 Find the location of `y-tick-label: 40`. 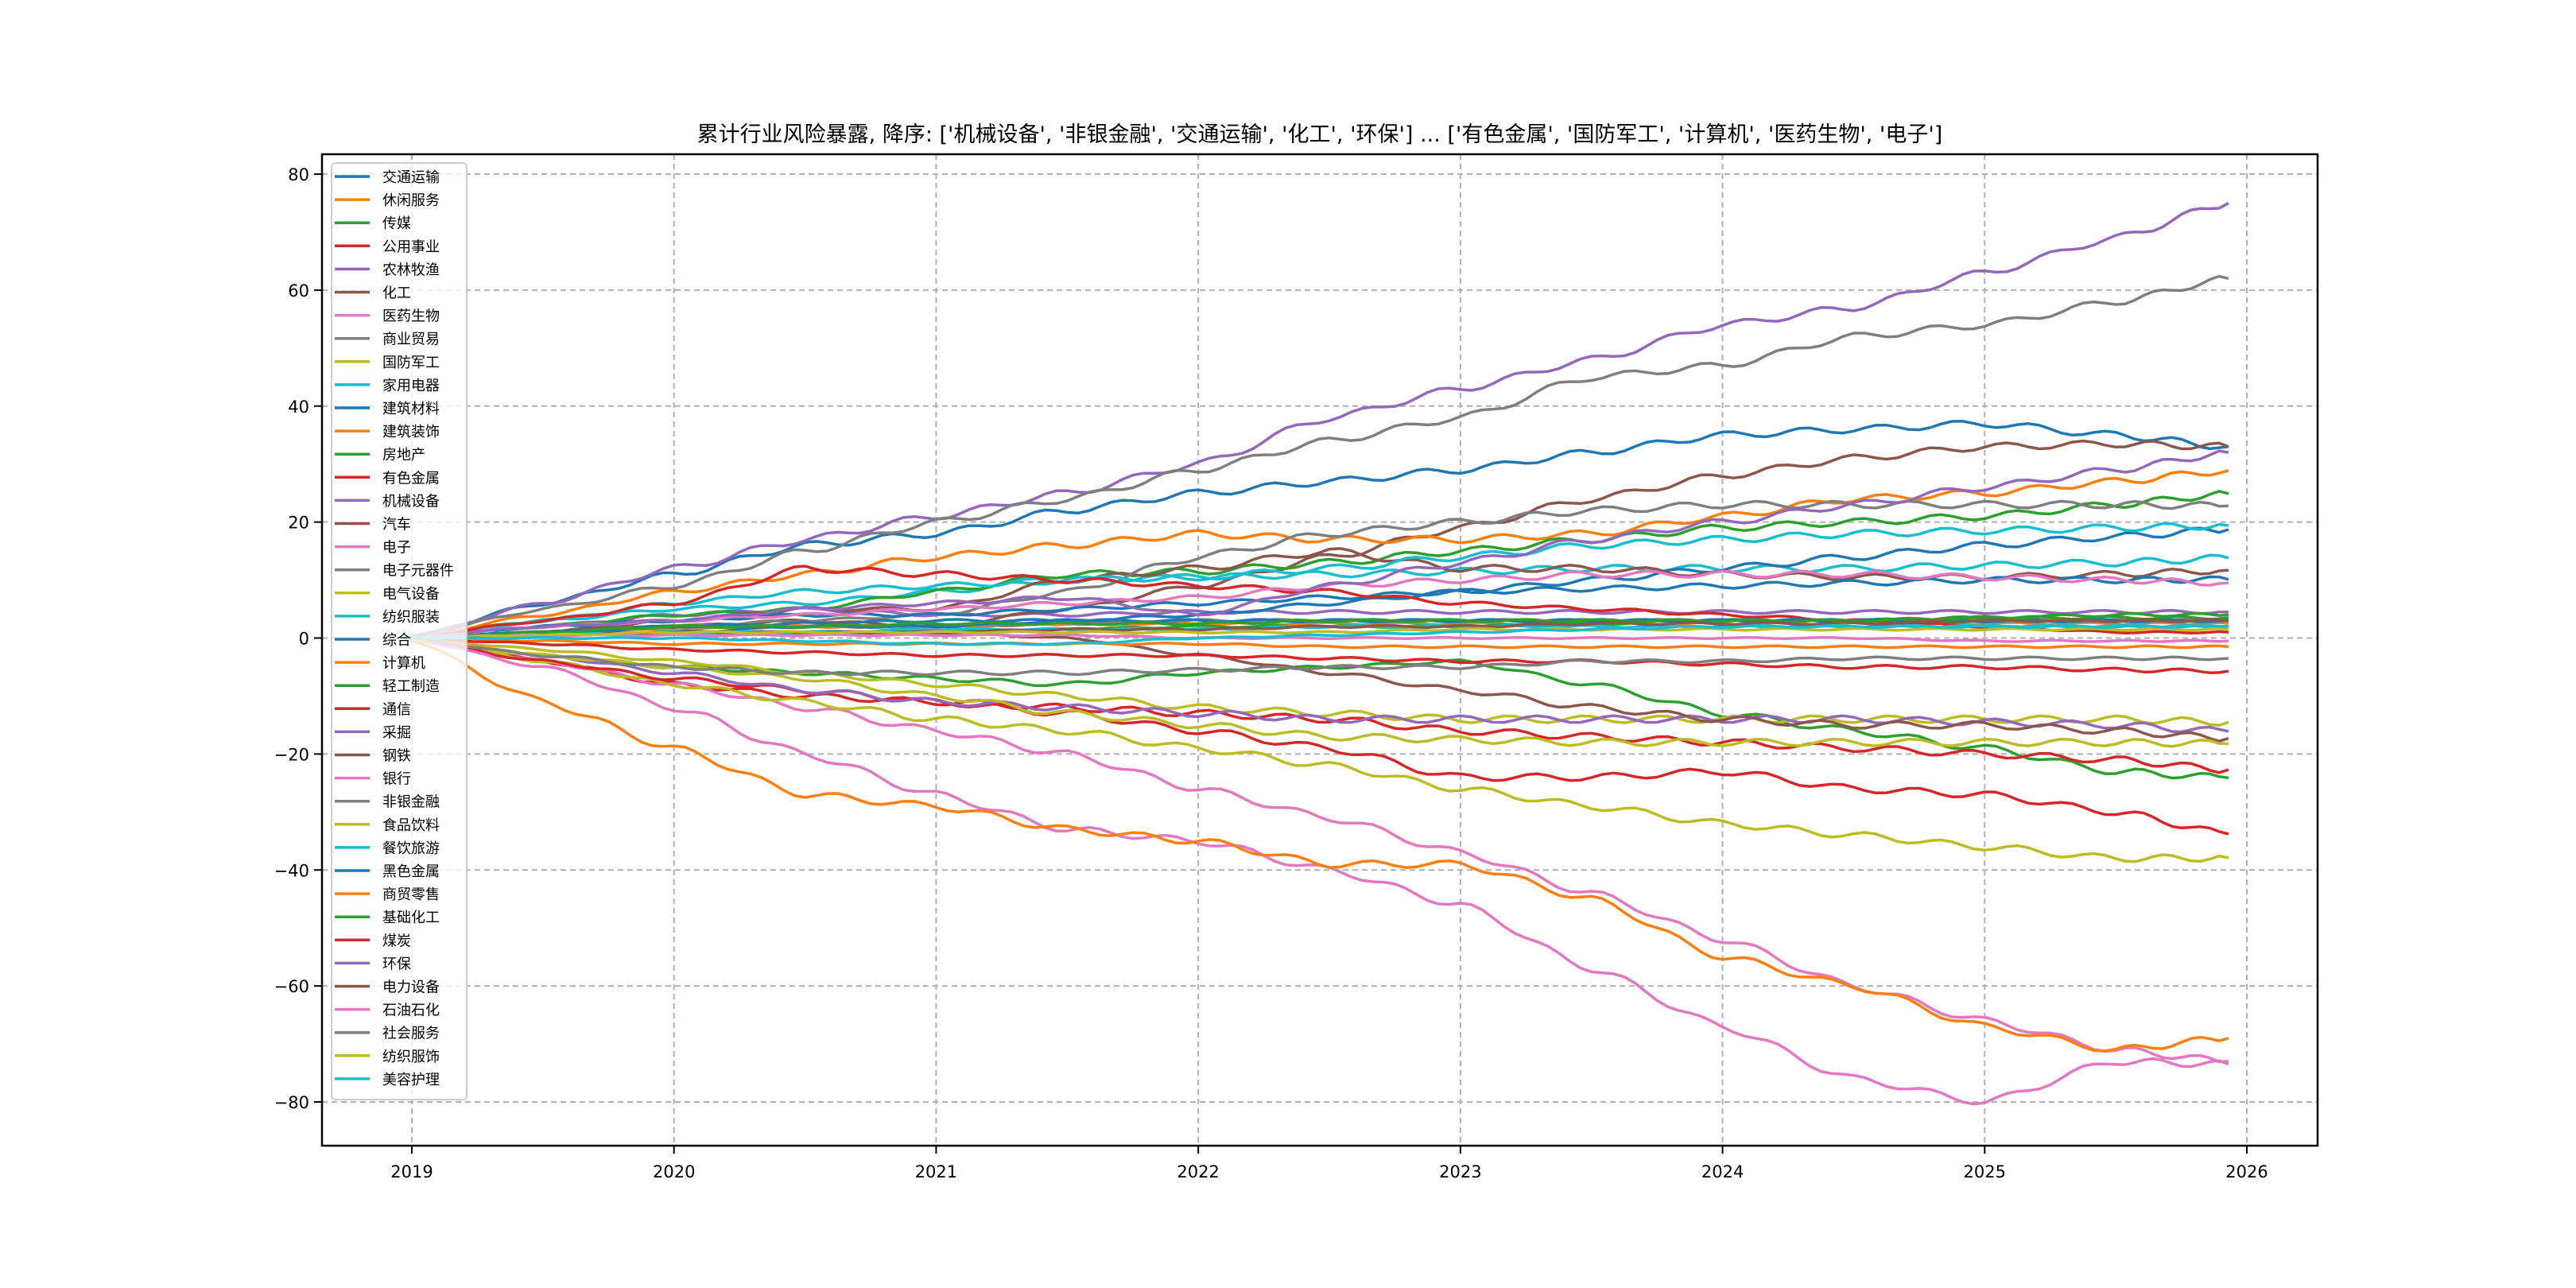

y-tick-label: 40 is located at coordinates (299, 407).